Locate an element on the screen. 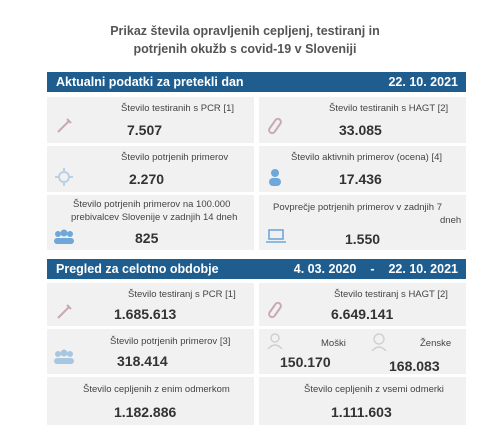  card-label: Število potrjenih primerov is located at coordinates (175, 157).